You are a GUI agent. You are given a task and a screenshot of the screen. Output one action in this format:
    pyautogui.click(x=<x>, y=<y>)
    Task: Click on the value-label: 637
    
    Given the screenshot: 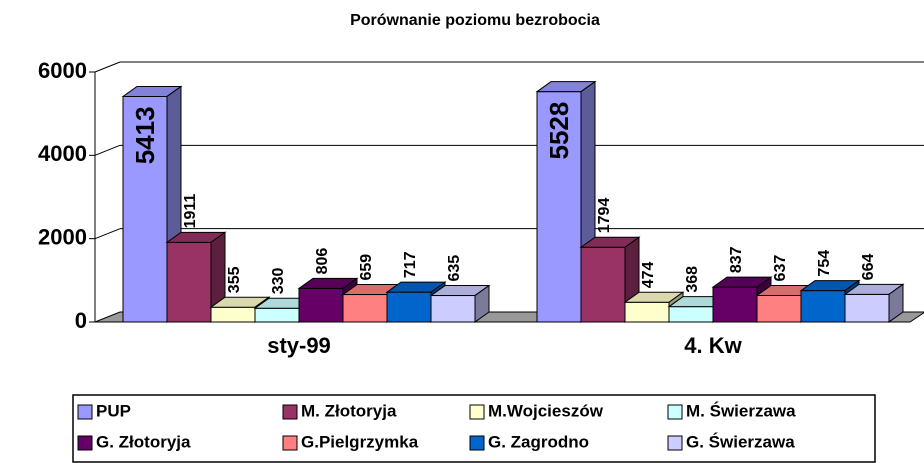 What is the action you would take?
    pyautogui.click(x=780, y=268)
    